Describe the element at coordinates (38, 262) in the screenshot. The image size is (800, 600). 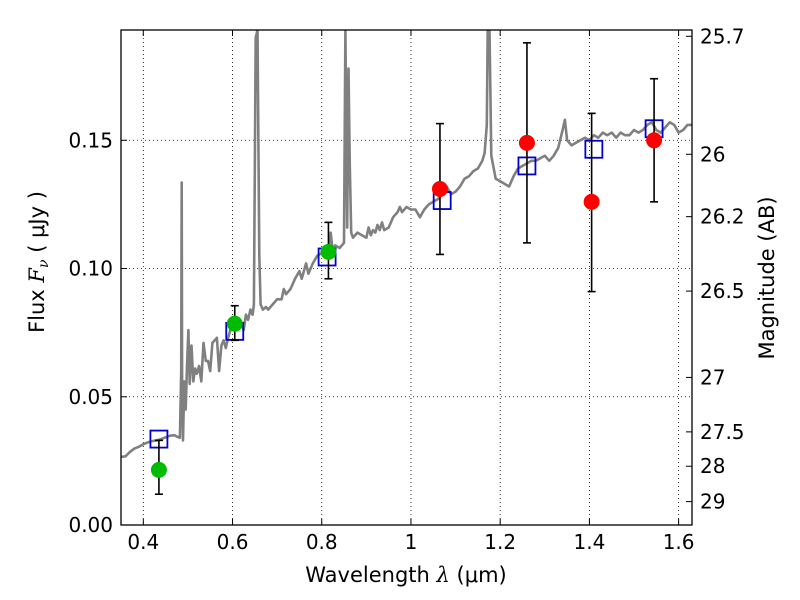
I see `y-axis-title: Flux Fν ( μJy )` at that location.